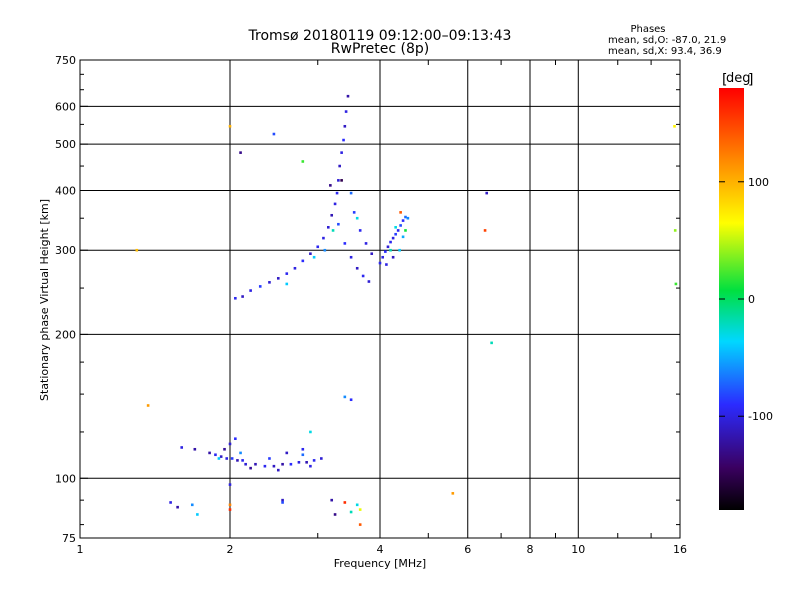 This screenshot has width=800, height=605. What do you see at coordinates (69, 538) in the screenshot?
I see `y-tick-label: 75` at bounding box center [69, 538].